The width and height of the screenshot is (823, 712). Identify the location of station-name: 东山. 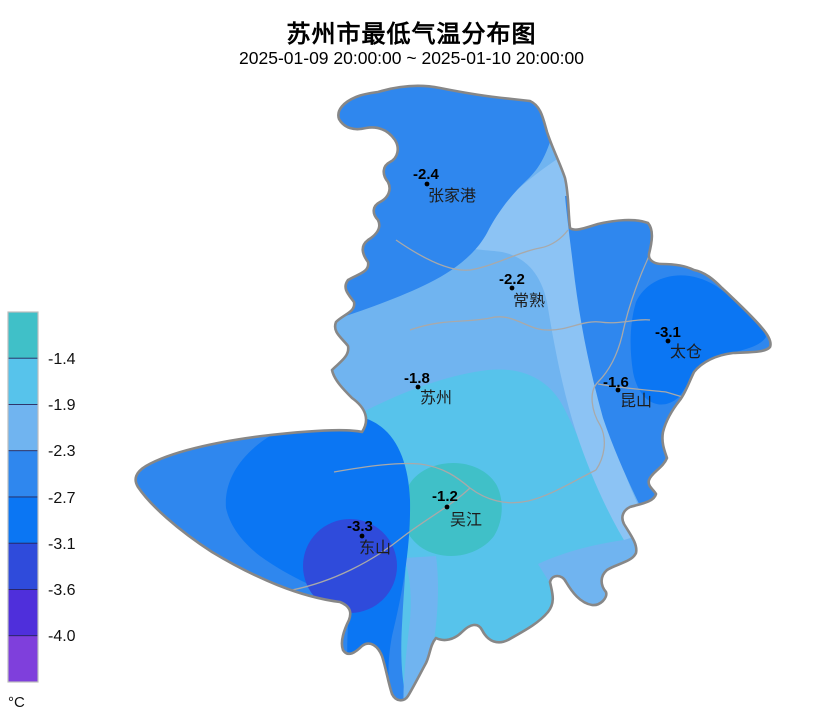
(375, 548).